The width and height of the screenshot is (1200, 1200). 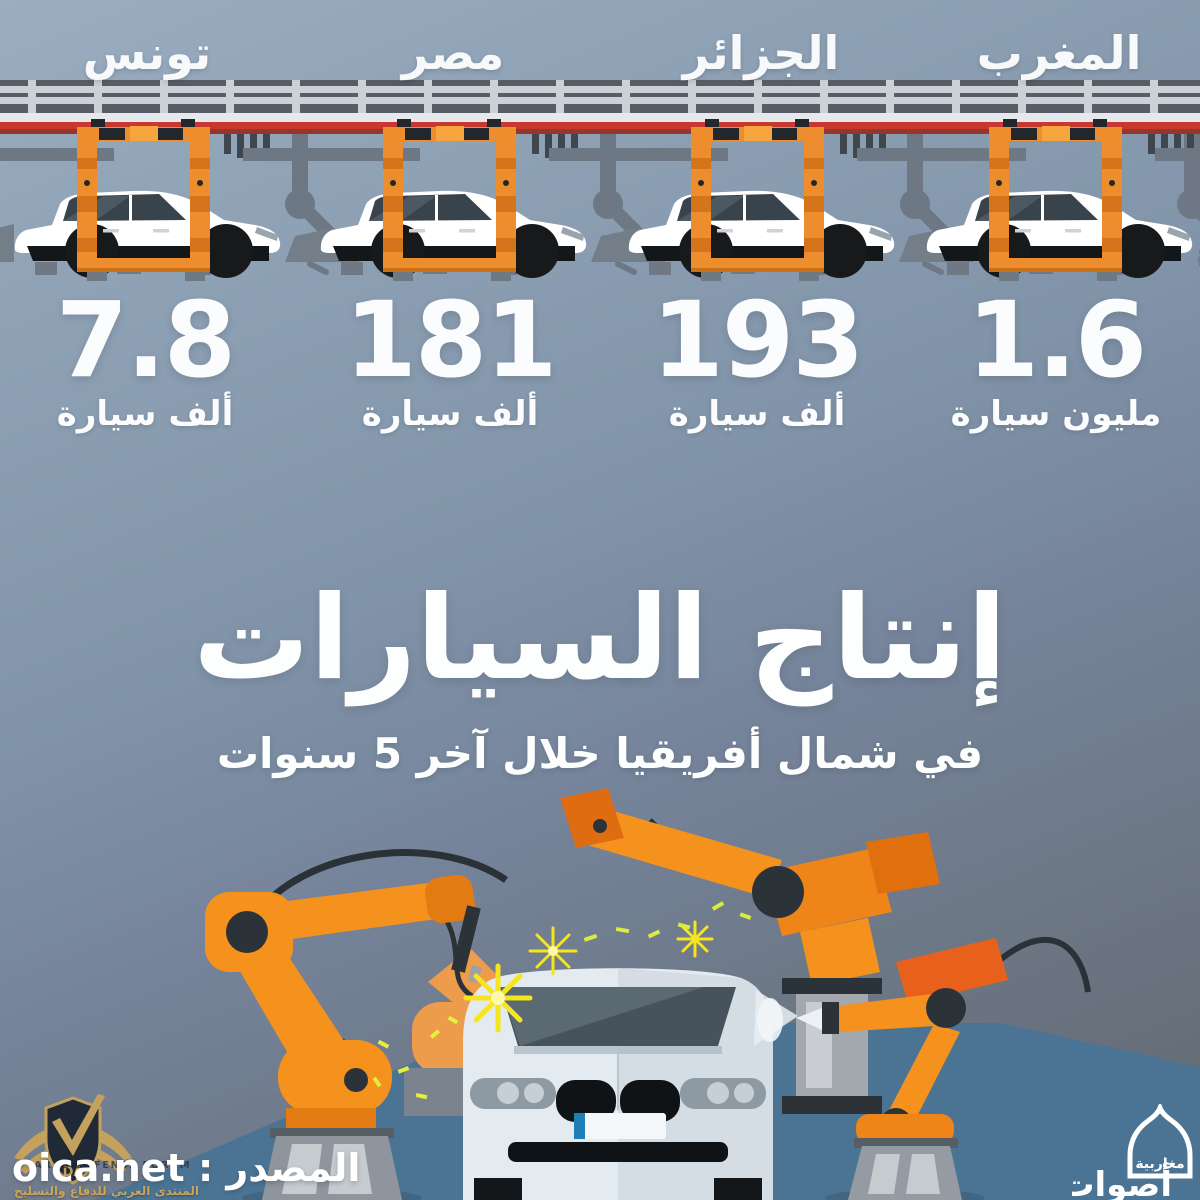 I want to click on left-robot-arm, so click(x=356, y=1024).